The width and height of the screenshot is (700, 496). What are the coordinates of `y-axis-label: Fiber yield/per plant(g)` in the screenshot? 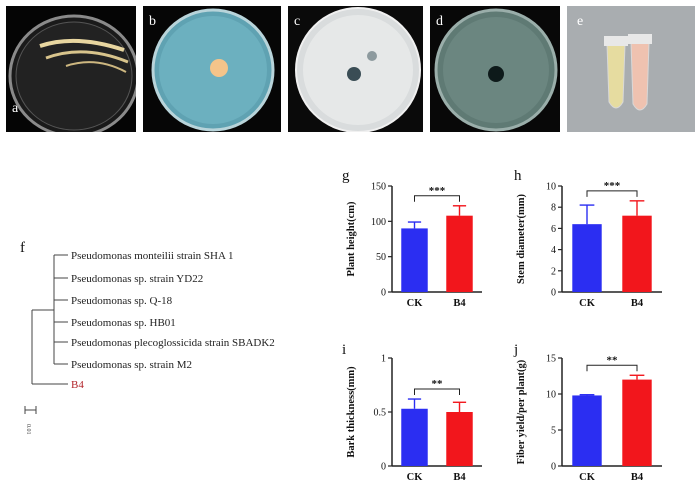 It's located at (521, 411).